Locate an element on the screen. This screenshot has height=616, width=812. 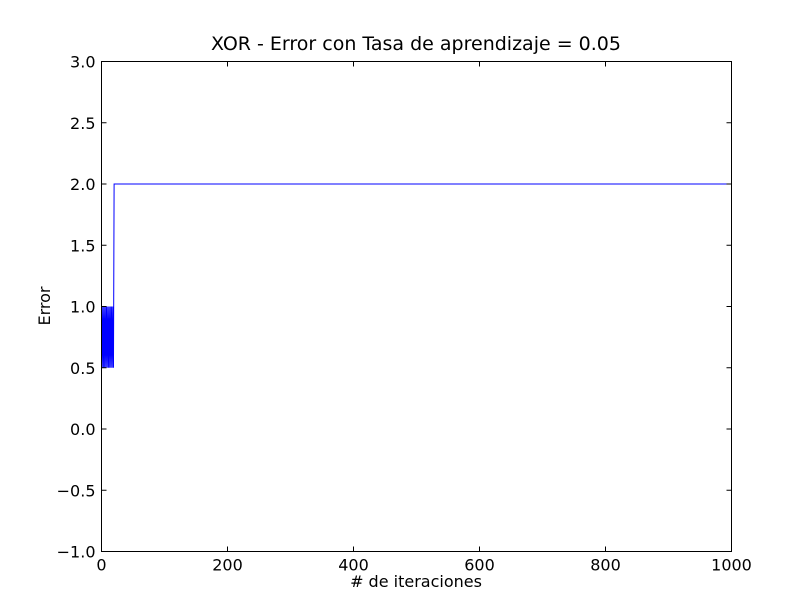
y-tick-label: 0.0 is located at coordinates (82, 429).